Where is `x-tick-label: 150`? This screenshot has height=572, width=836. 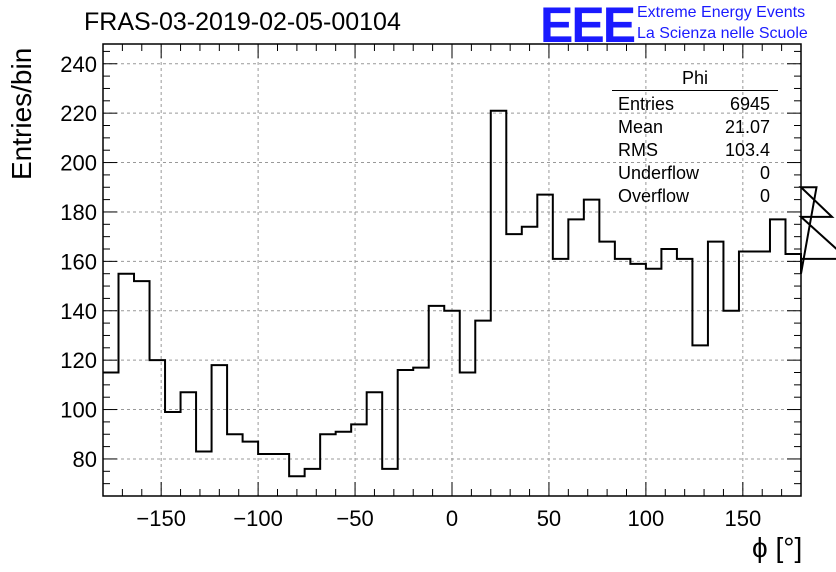
x-tick-label: 150 is located at coordinates (742, 518).